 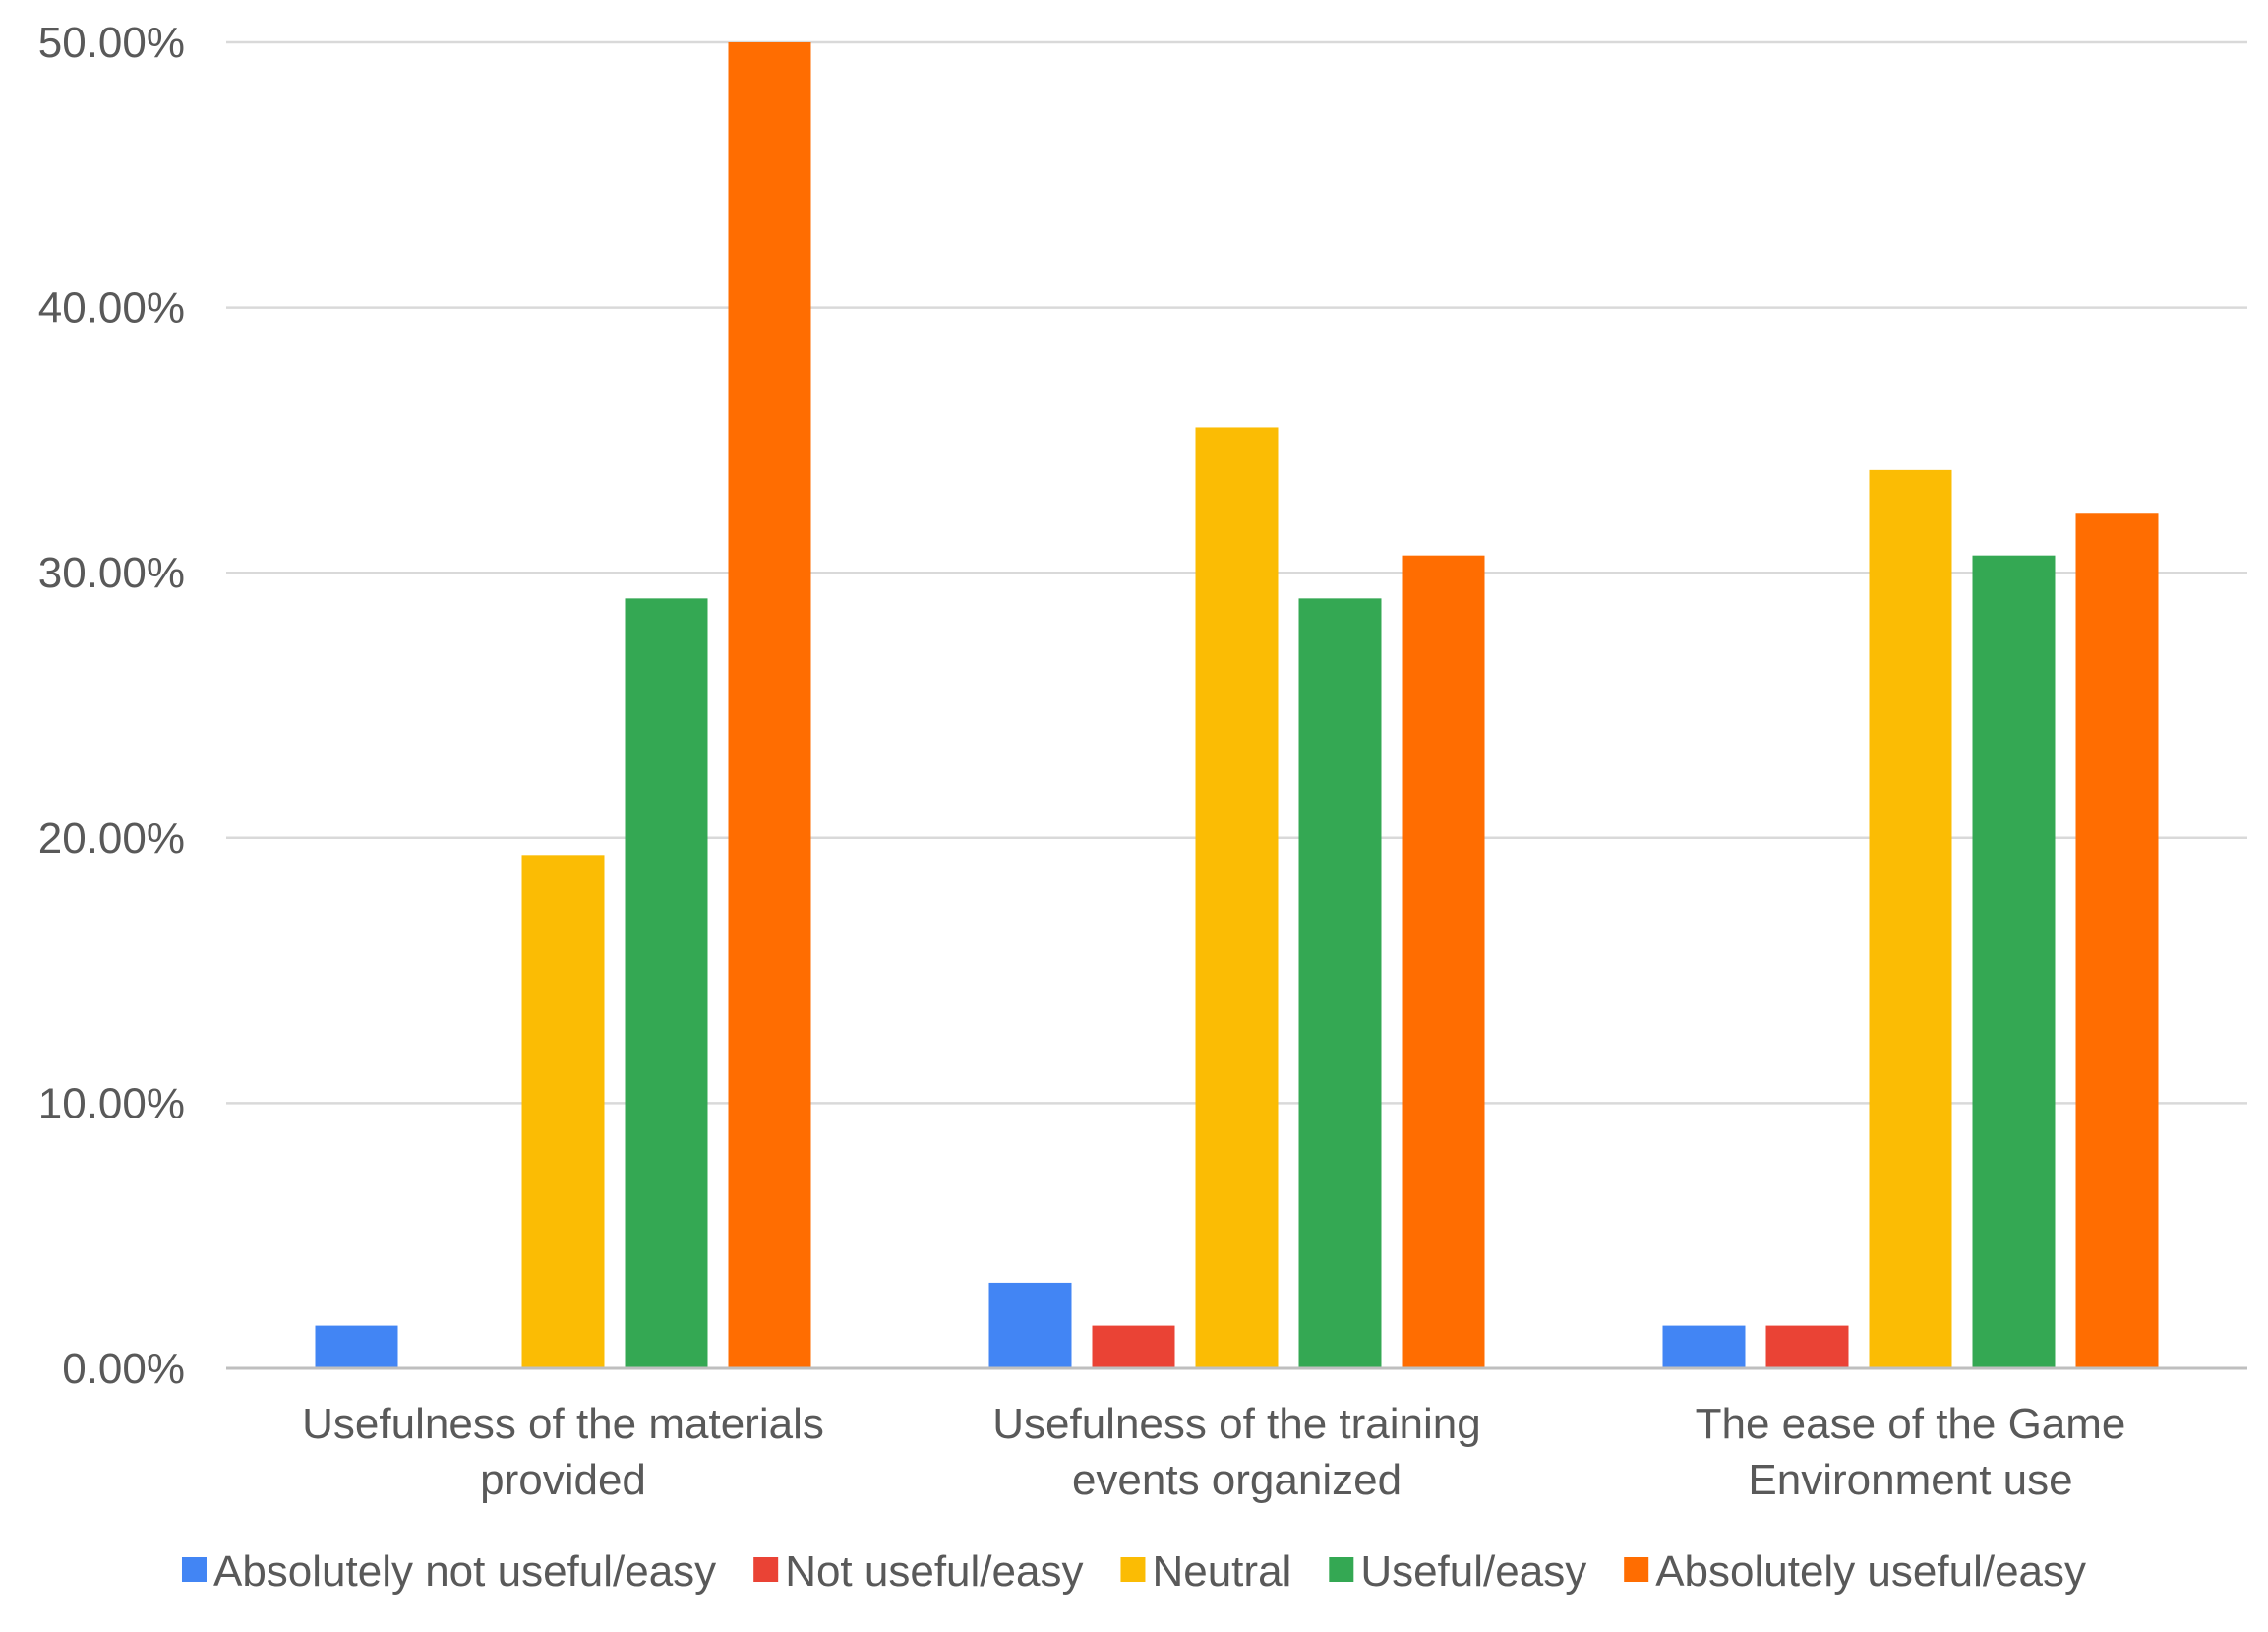 What do you see at coordinates (1221, 1571) in the screenshot?
I see `legend-label: Neutral` at bounding box center [1221, 1571].